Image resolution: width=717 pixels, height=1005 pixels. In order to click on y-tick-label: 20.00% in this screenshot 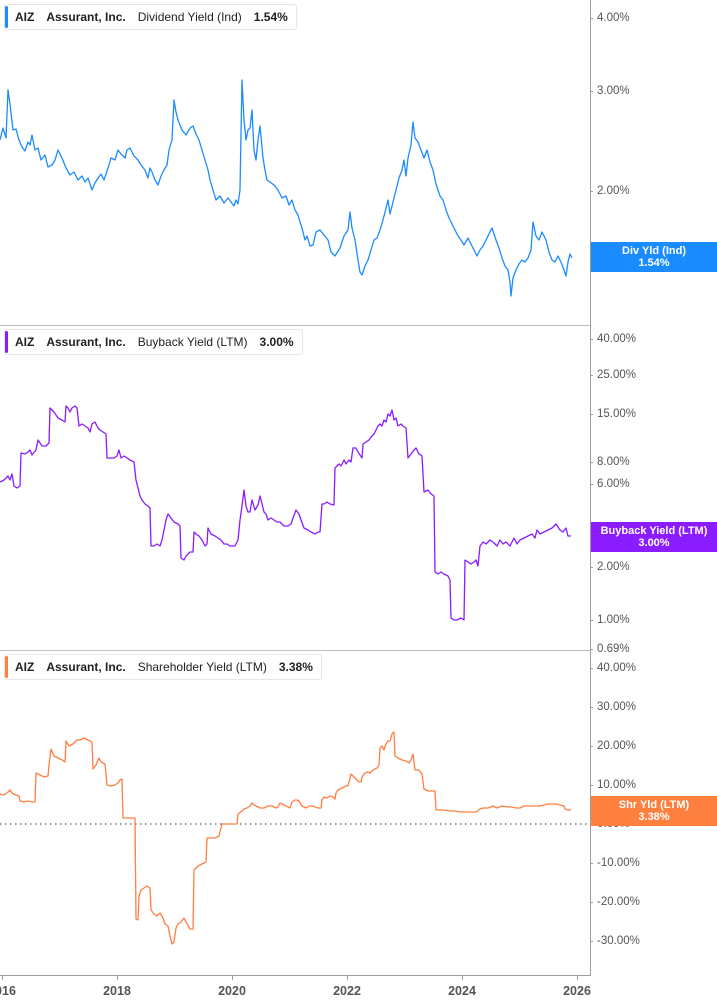, I will do `click(617, 746)`.